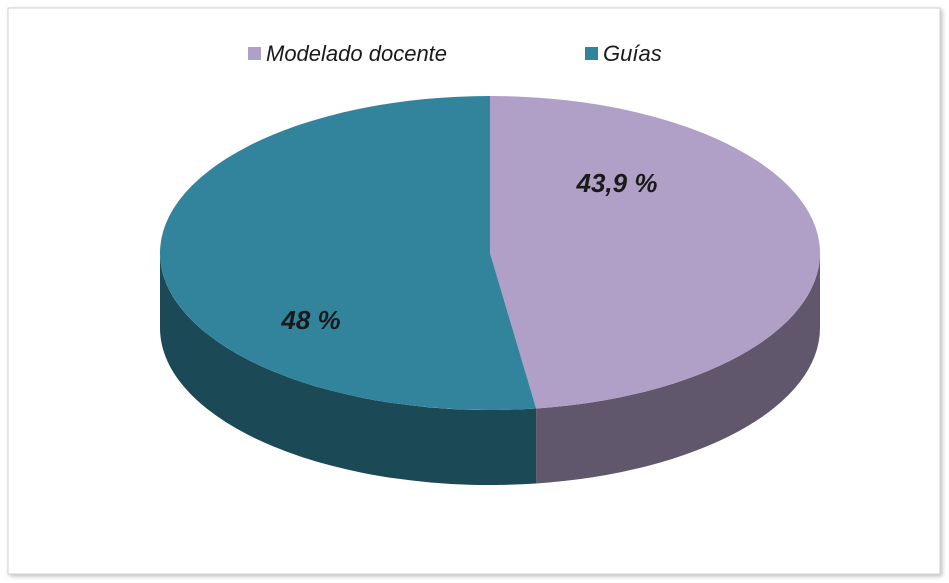  What do you see at coordinates (617, 183) in the screenshot?
I see `data-label: 43,9 %` at bounding box center [617, 183].